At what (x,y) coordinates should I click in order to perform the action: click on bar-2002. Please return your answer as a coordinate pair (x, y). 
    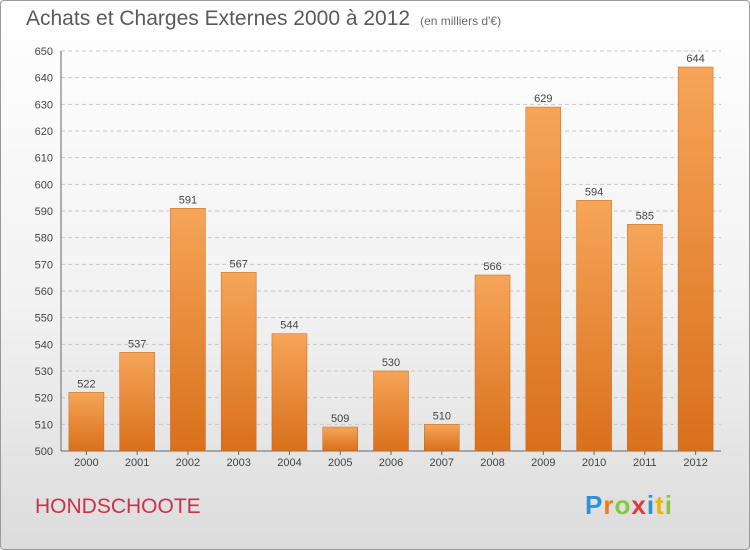
    Looking at the image, I should click on (188, 330).